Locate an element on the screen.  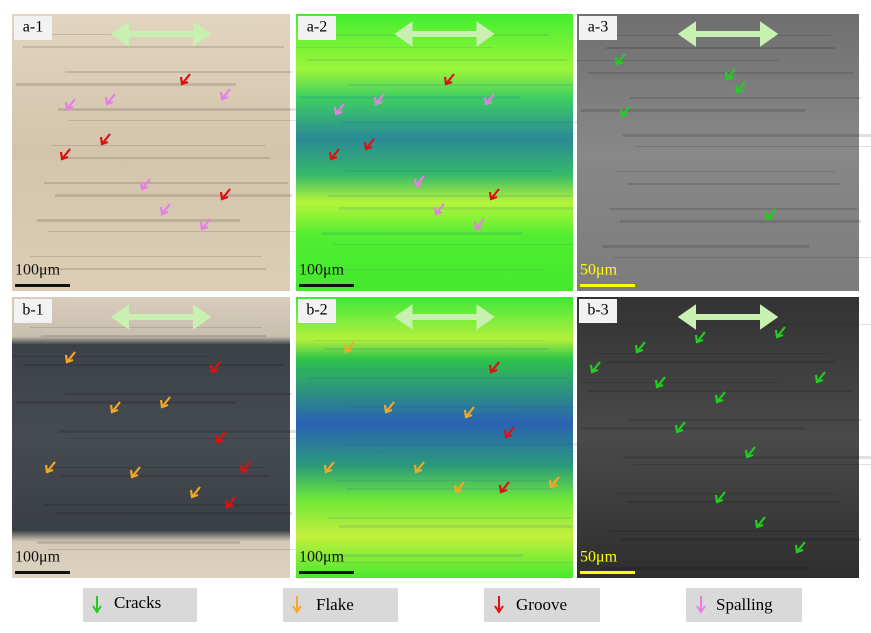
panel-label: b-1 is located at coordinates (32, 310).